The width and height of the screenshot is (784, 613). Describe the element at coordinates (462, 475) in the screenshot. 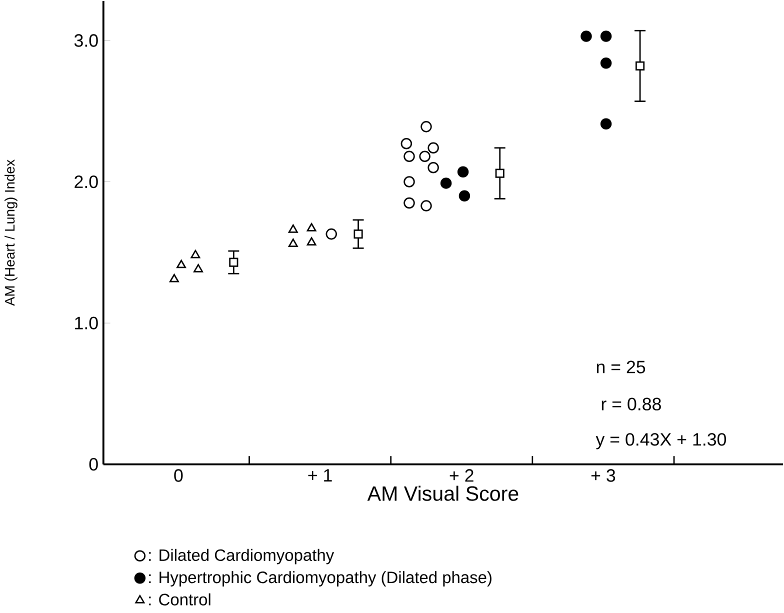

I see `x-tick-label: + 2` at that location.